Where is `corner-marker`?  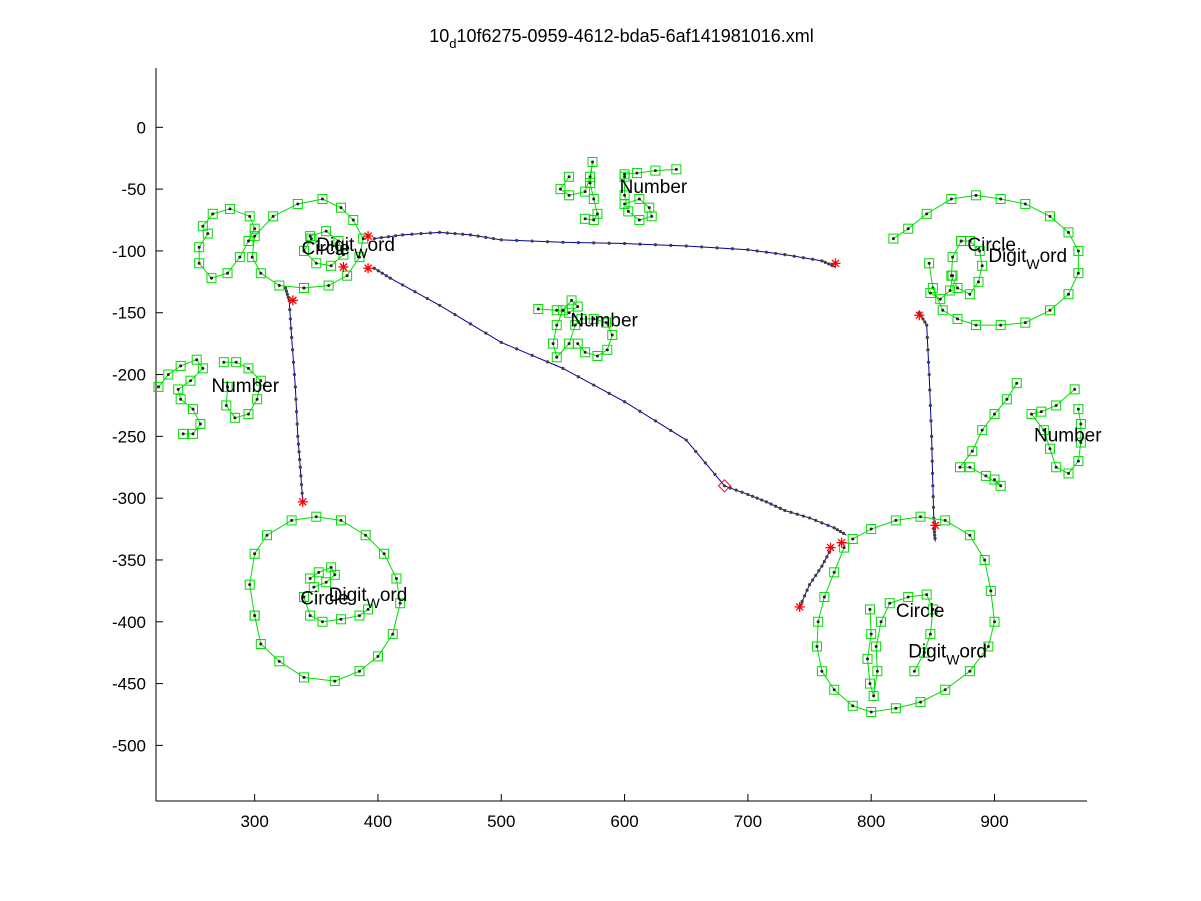
corner-marker is located at coordinates (919, 315).